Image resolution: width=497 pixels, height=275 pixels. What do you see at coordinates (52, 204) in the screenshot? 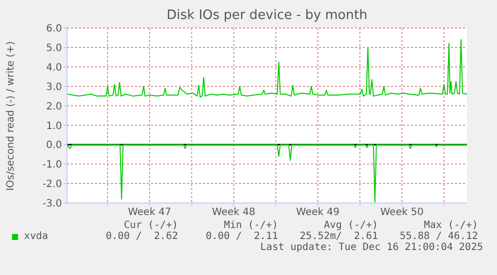
I see `y-tick-label: -3.0` at bounding box center [52, 204].